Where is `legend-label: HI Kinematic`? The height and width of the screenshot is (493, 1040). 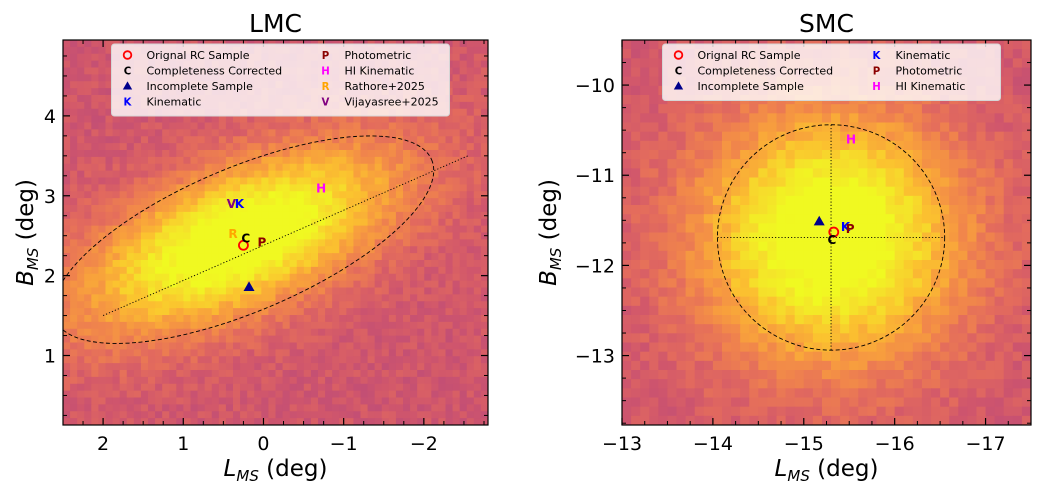 legend-label: HI Kinematic is located at coordinates (380, 71).